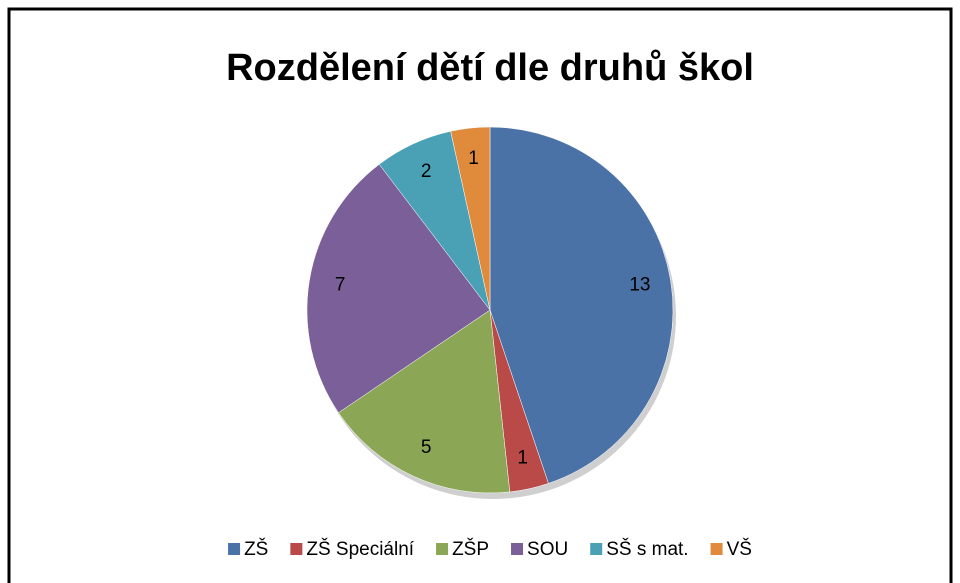 Image resolution: width=960 pixels, height=583 pixels. Describe the element at coordinates (360, 549) in the screenshot. I see `legend-label: ZŠ Speciální` at that location.